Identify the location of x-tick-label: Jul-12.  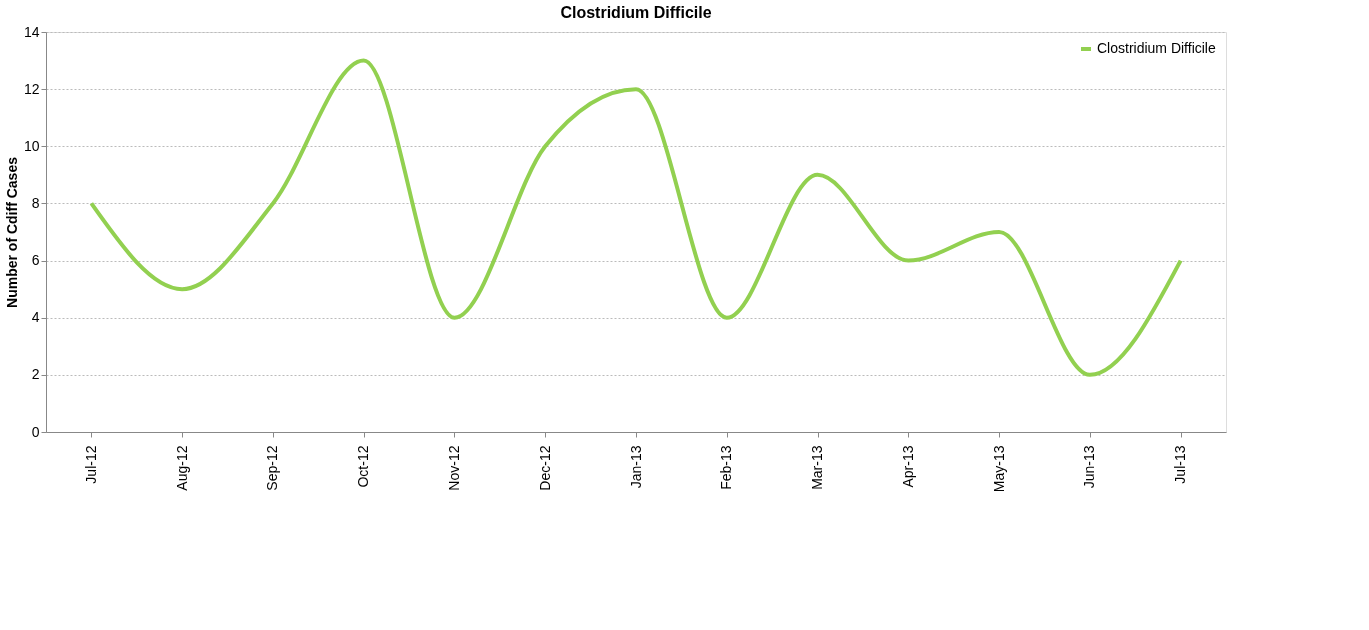
(90, 464).